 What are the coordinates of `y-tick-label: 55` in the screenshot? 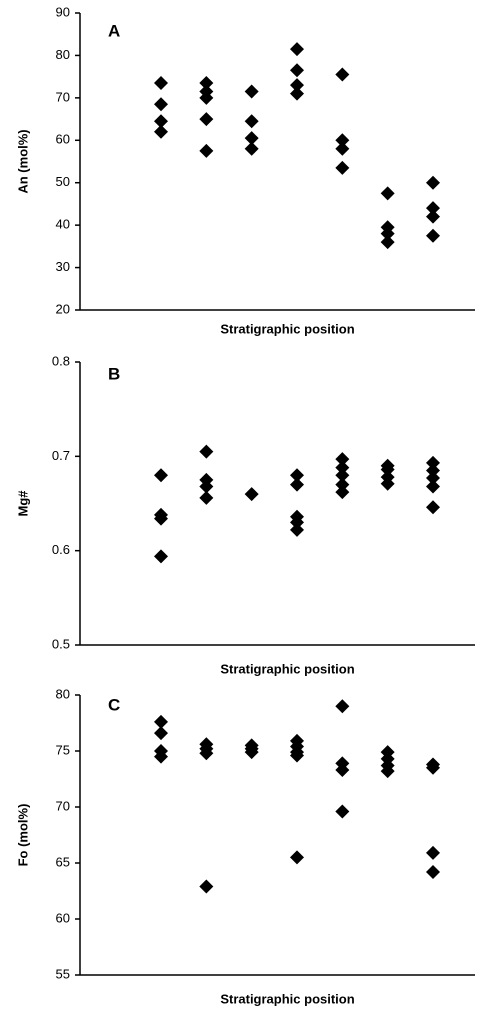 It's located at (63, 973).